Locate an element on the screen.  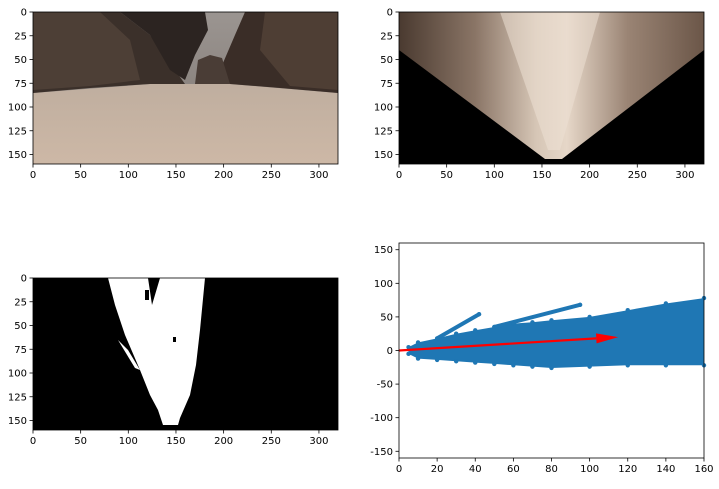
y-tick-label: -150 is located at coordinates (381, 452).